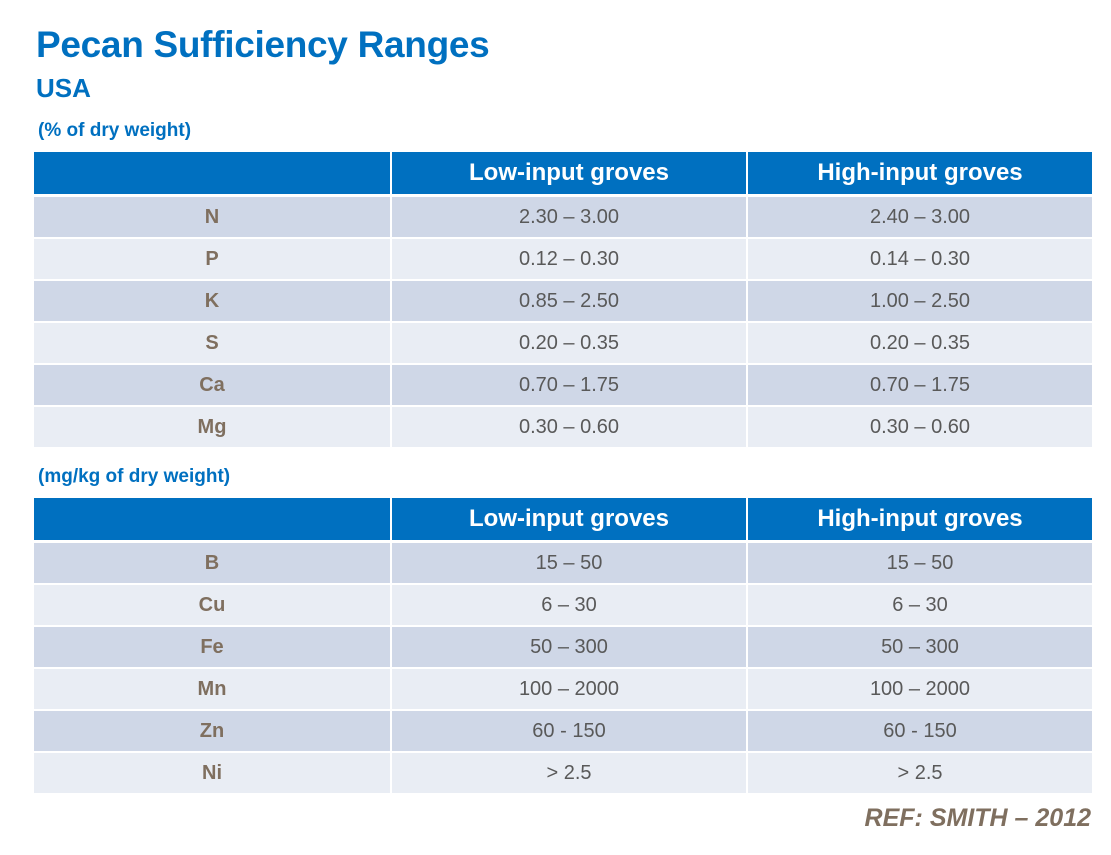  I want to click on page-title: Pecan Sufficiency Ranges, so click(263, 44).